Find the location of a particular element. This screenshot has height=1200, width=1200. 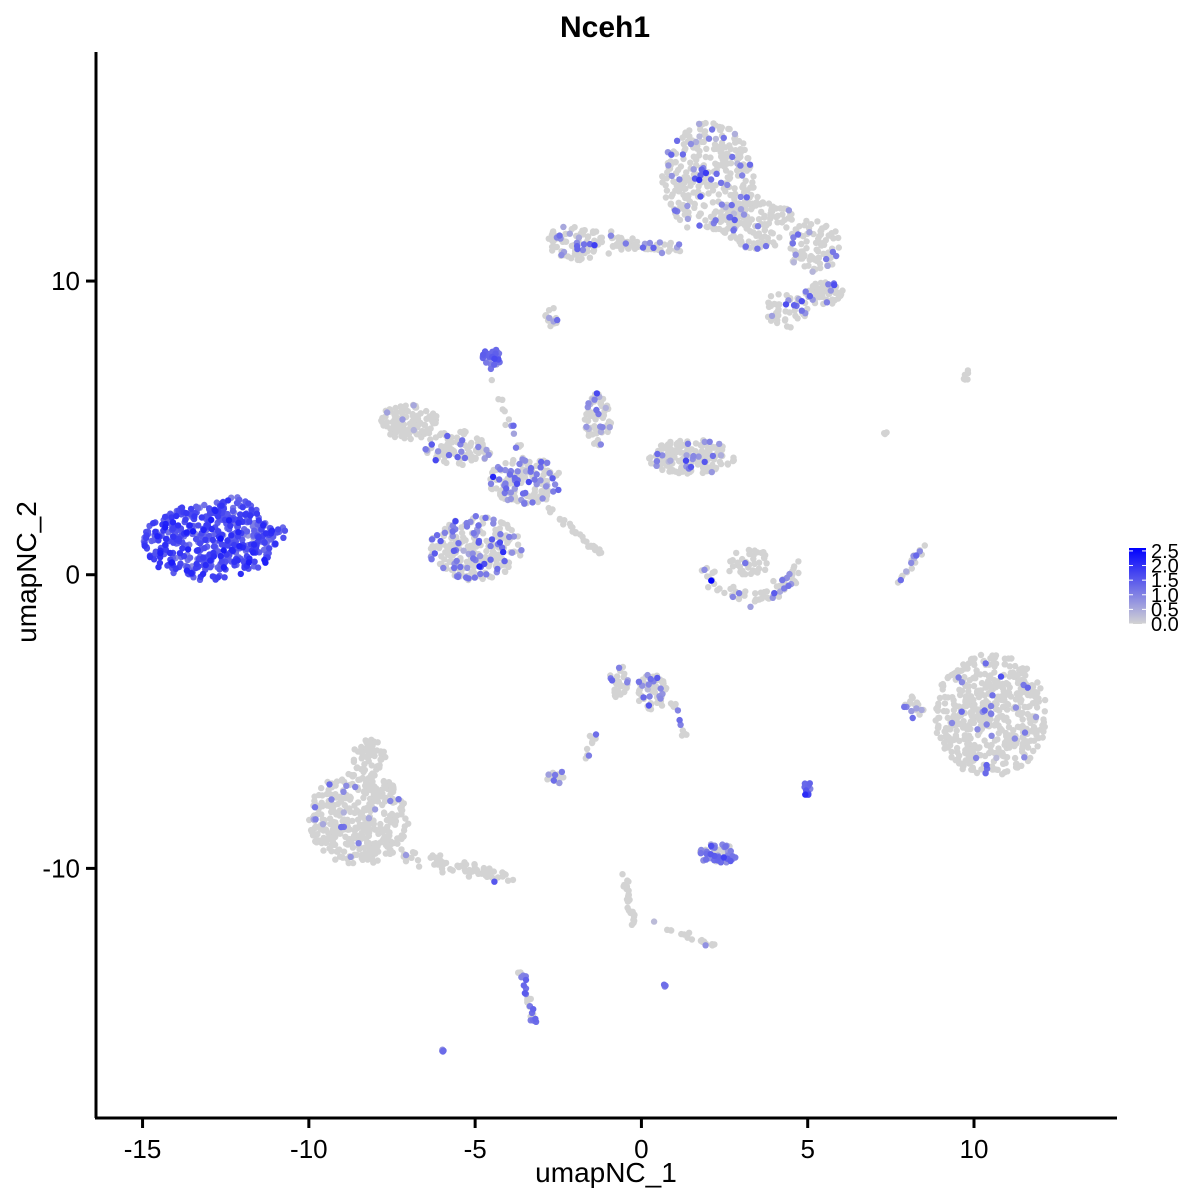

x-tick-label: -10 is located at coordinates (309, 1149).